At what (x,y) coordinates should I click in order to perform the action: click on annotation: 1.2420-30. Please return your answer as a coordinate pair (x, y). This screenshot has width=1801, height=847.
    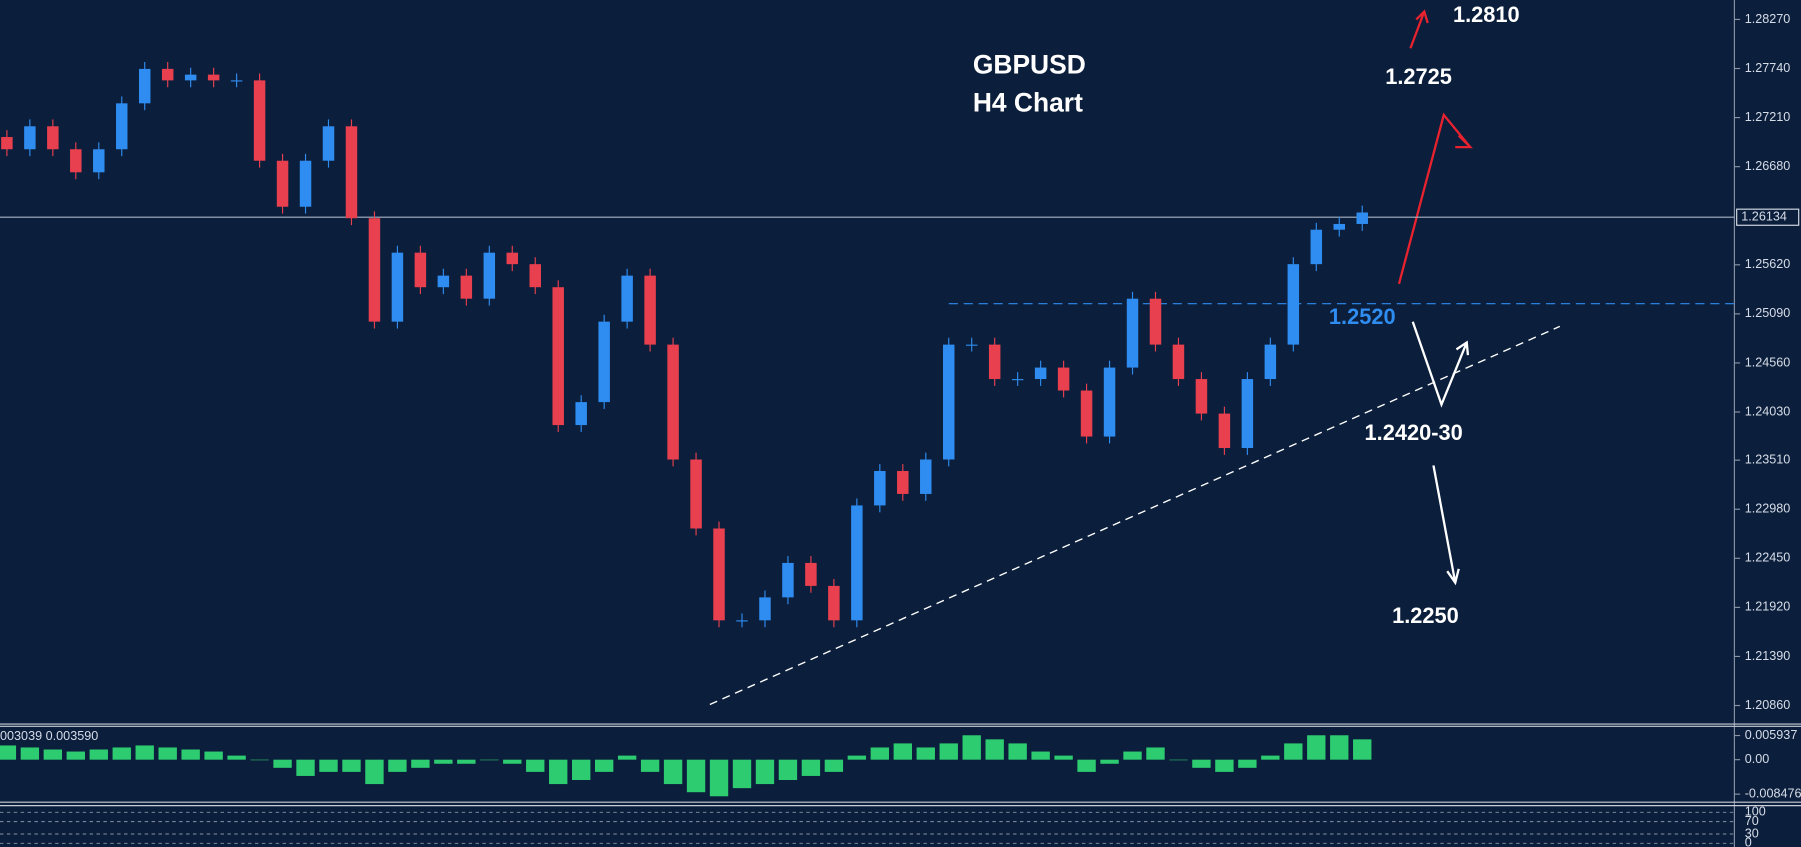
    Looking at the image, I should click on (1414, 432).